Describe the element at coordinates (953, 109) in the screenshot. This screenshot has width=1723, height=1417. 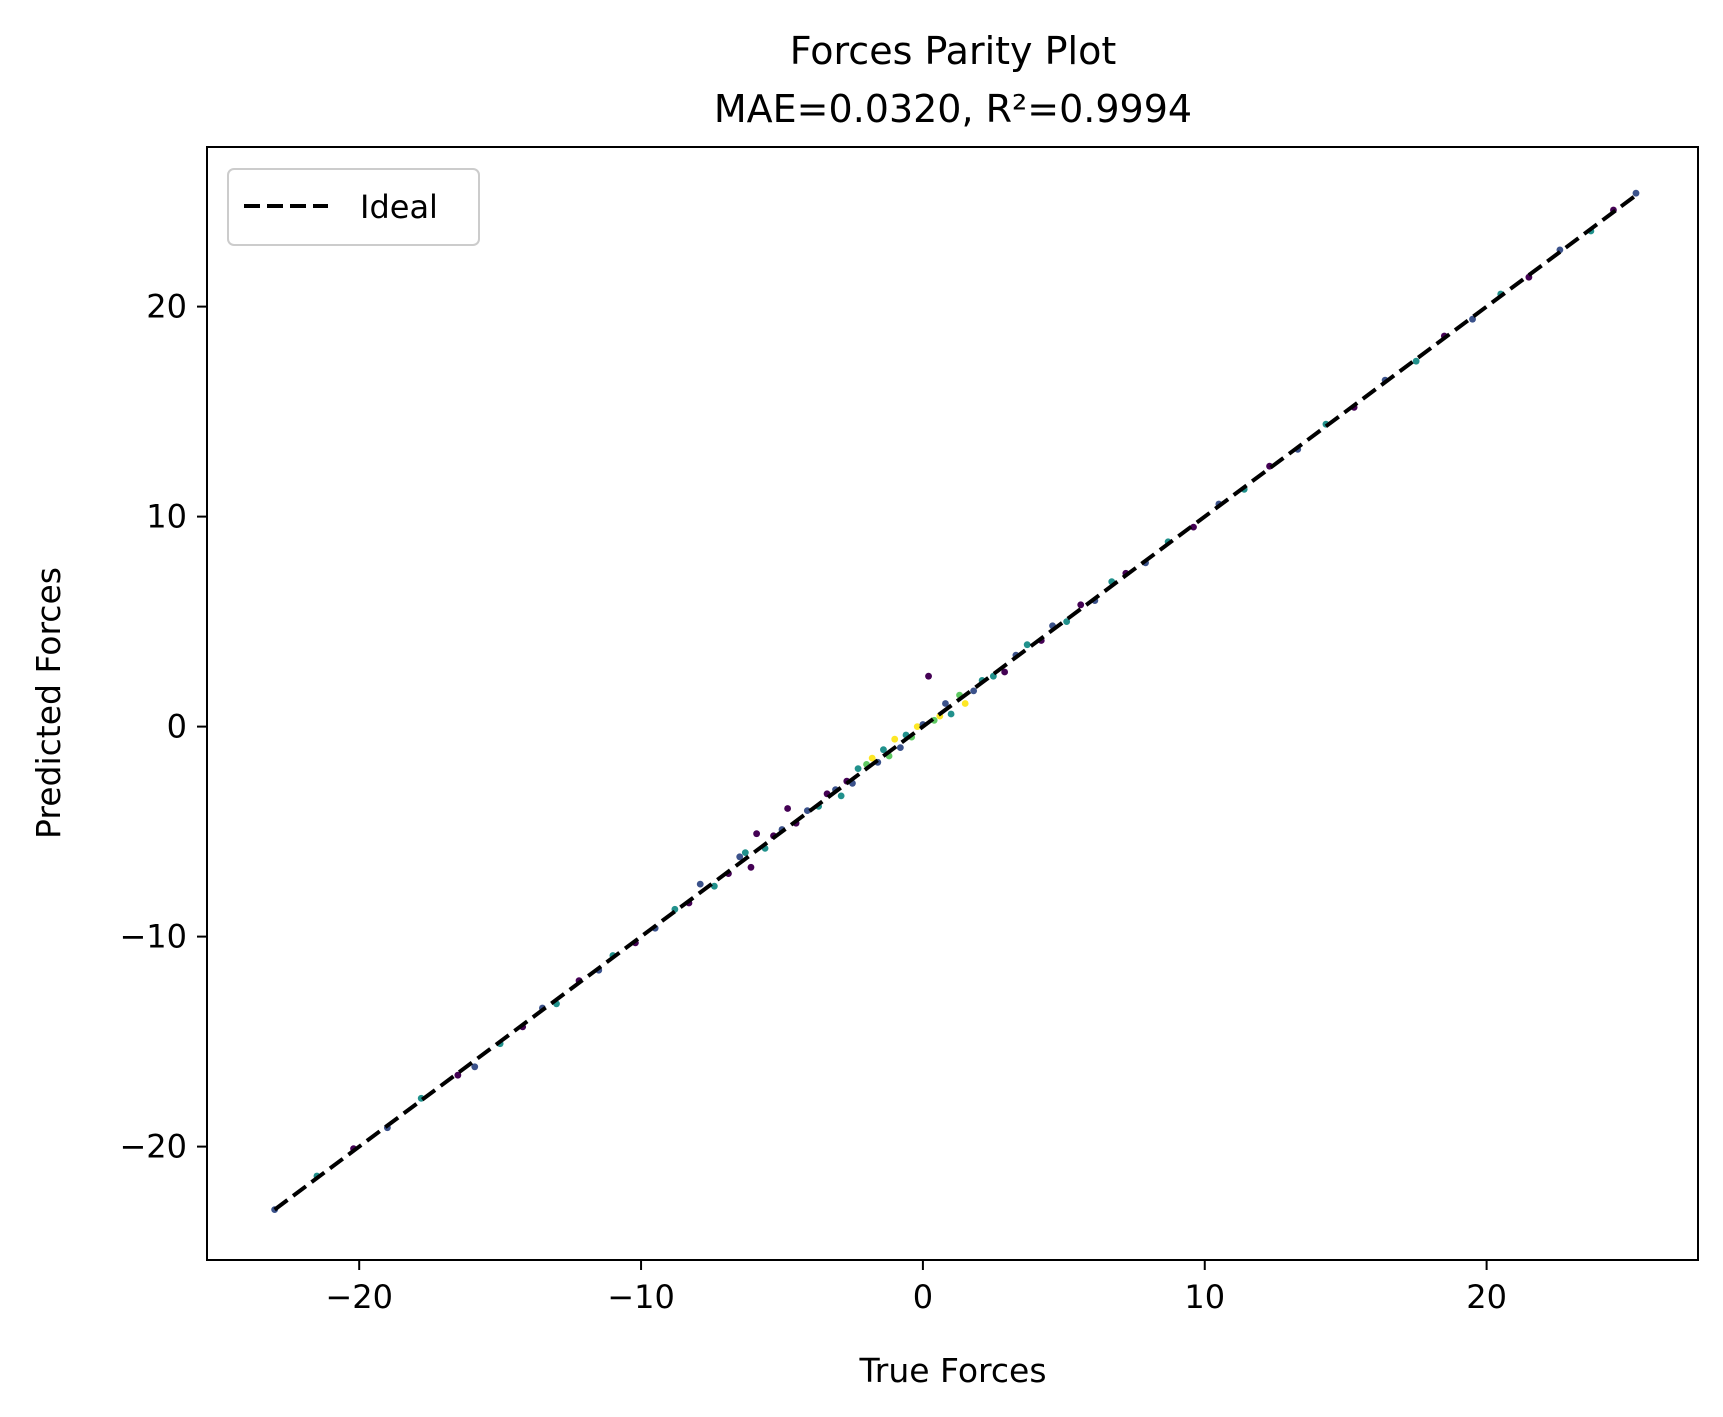
I see `chart-subtitle: MAE=0.0320, R²=0.9994` at that location.